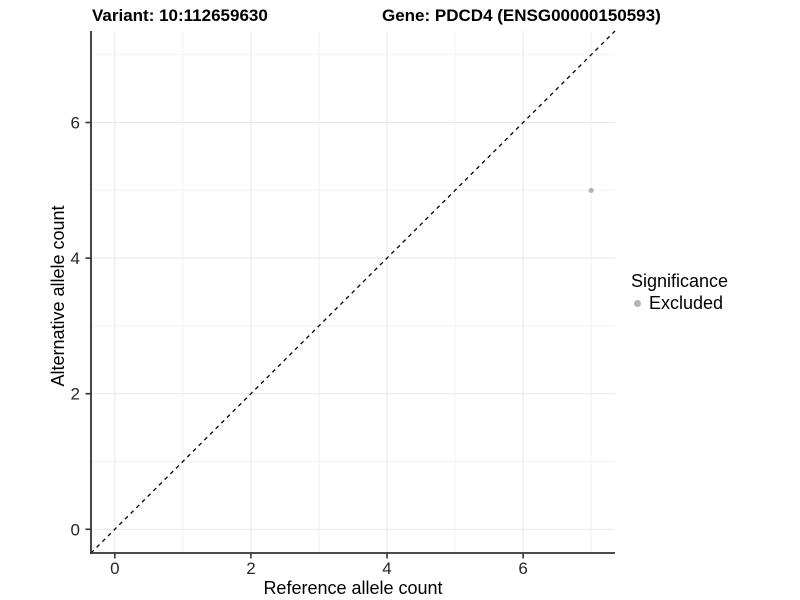 The height and width of the screenshot is (600, 800). What do you see at coordinates (58, 295) in the screenshot?
I see `y-axis-title: Alternative allele count` at bounding box center [58, 295].